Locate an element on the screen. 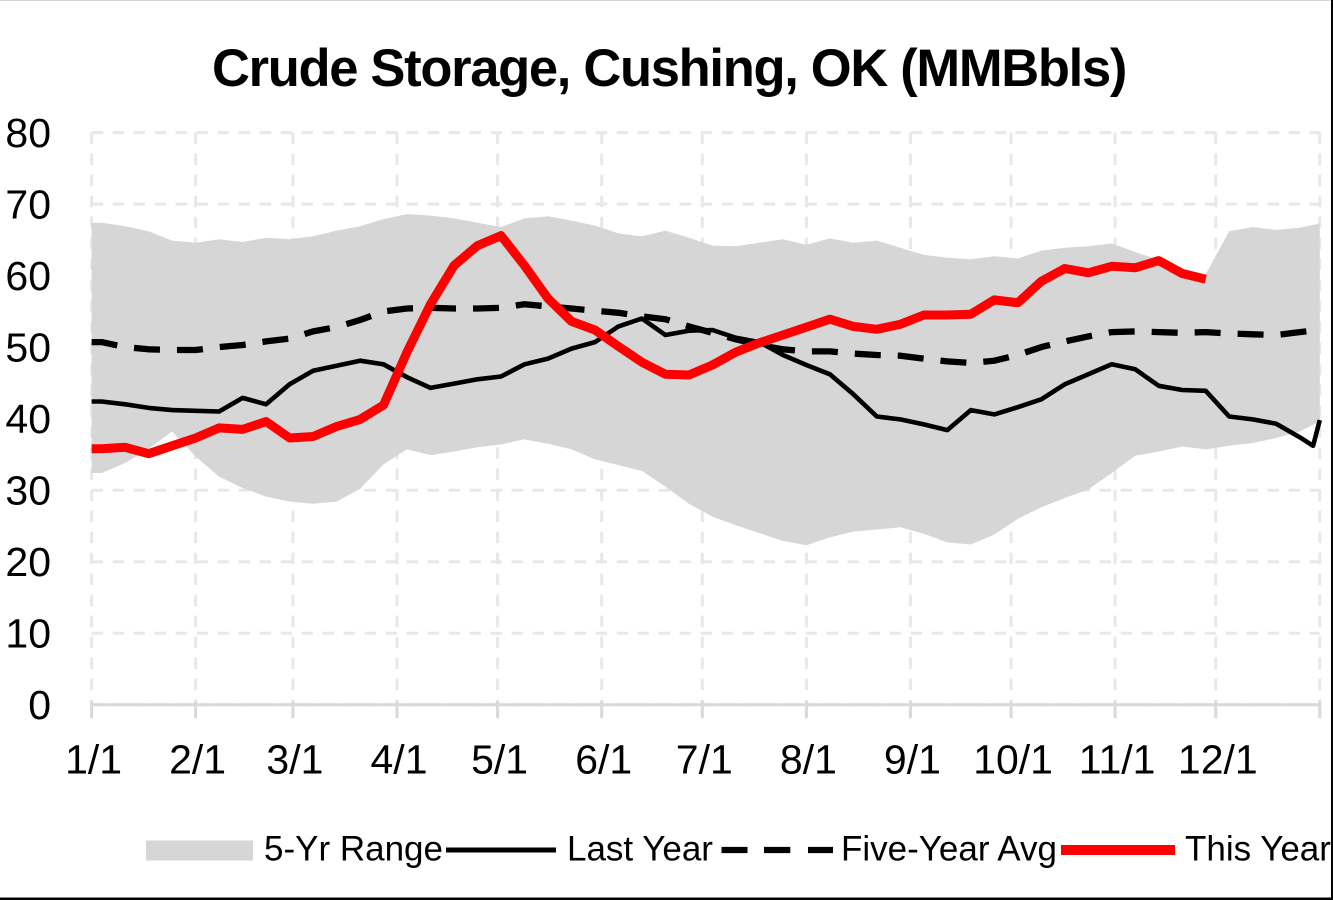 This screenshot has width=1333, height=900. svg-text: 2/1 is located at coordinates (197, 760).